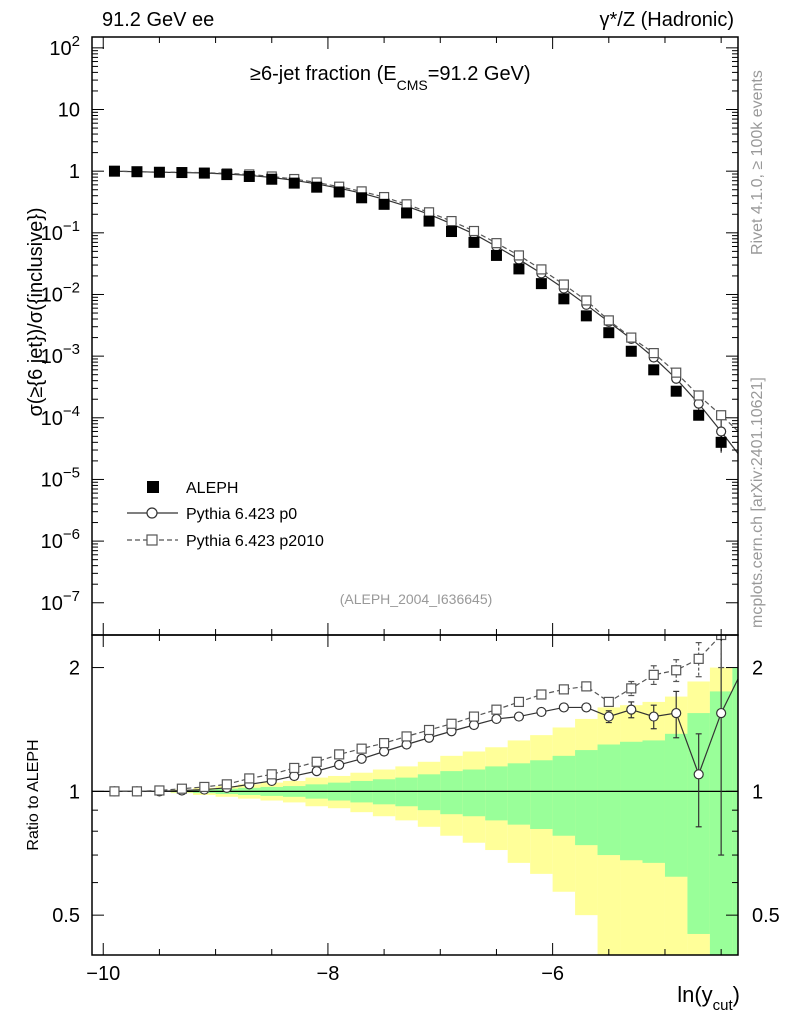  Describe the element at coordinates (721, 431) in the screenshot. I see `main-point-p0` at that location.